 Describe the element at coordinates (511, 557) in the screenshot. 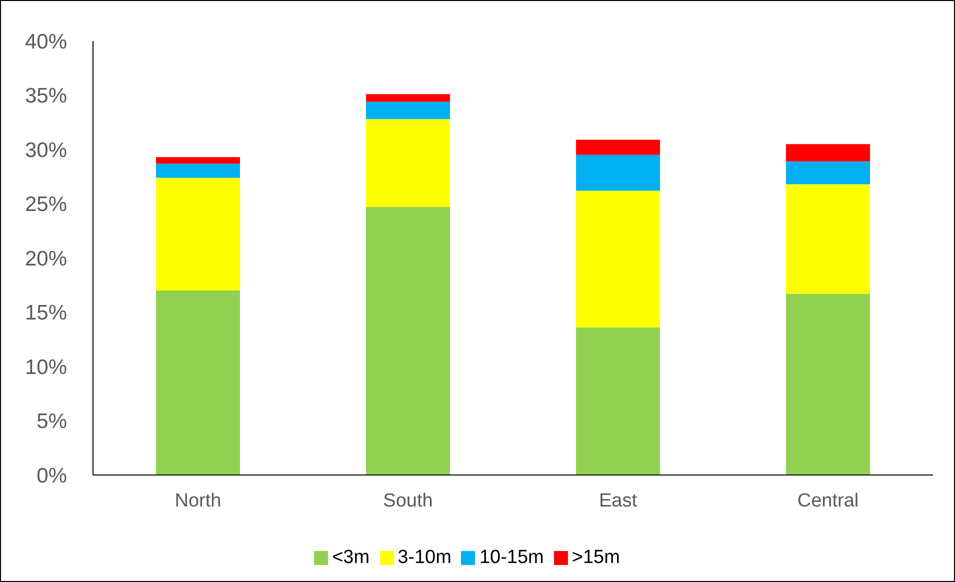

I see `legend-label: 10-15m` at that location.